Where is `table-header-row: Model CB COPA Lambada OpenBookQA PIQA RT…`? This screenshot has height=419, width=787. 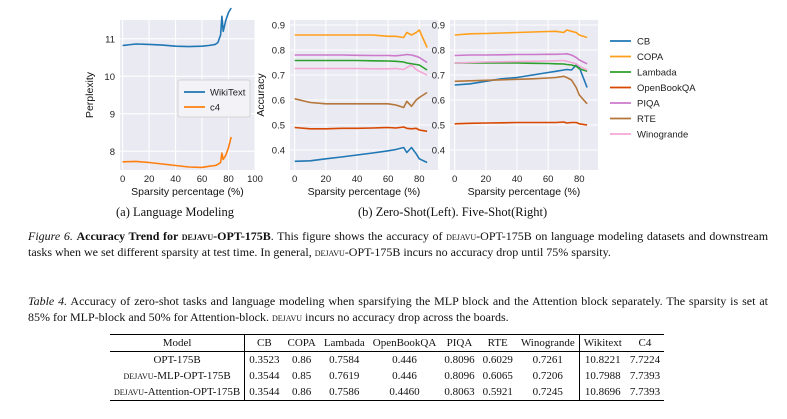 table-header-row: Model CB COPA Lambada OpenBookQA PIQA RT… is located at coordinates (387, 343).